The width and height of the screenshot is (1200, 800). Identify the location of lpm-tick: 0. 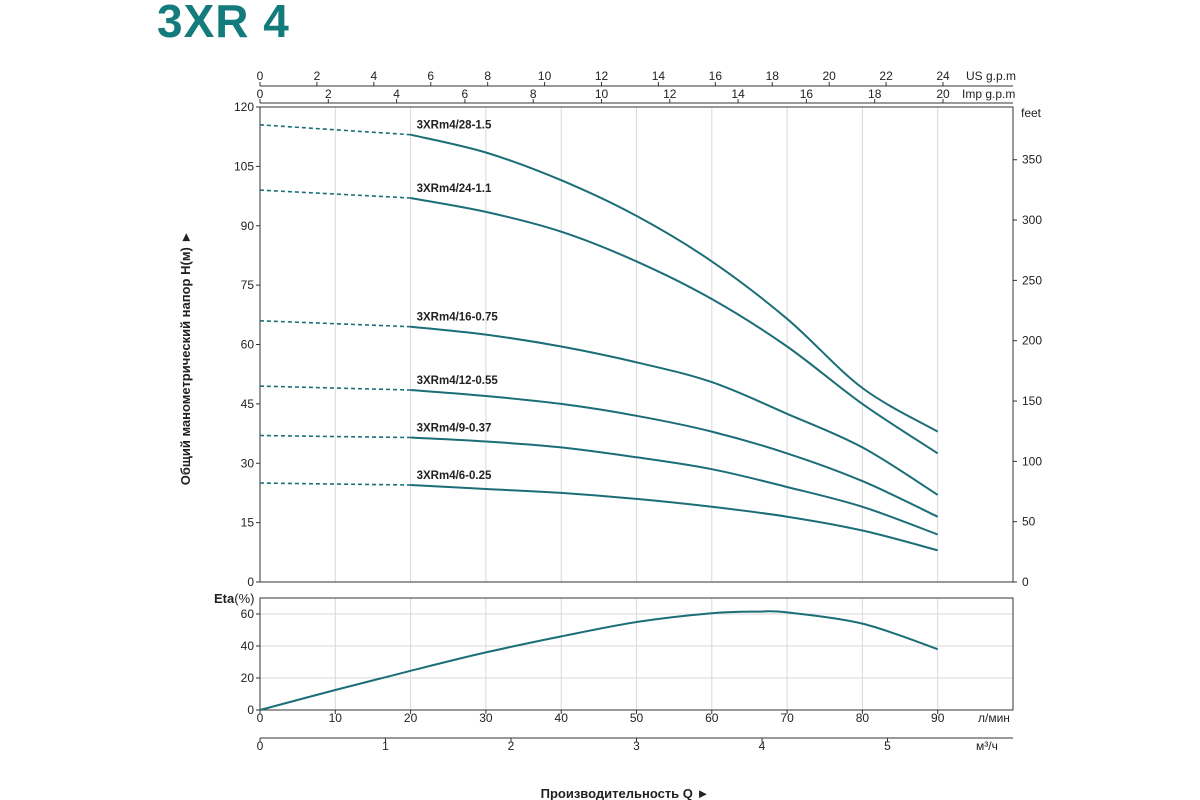
(260, 718).